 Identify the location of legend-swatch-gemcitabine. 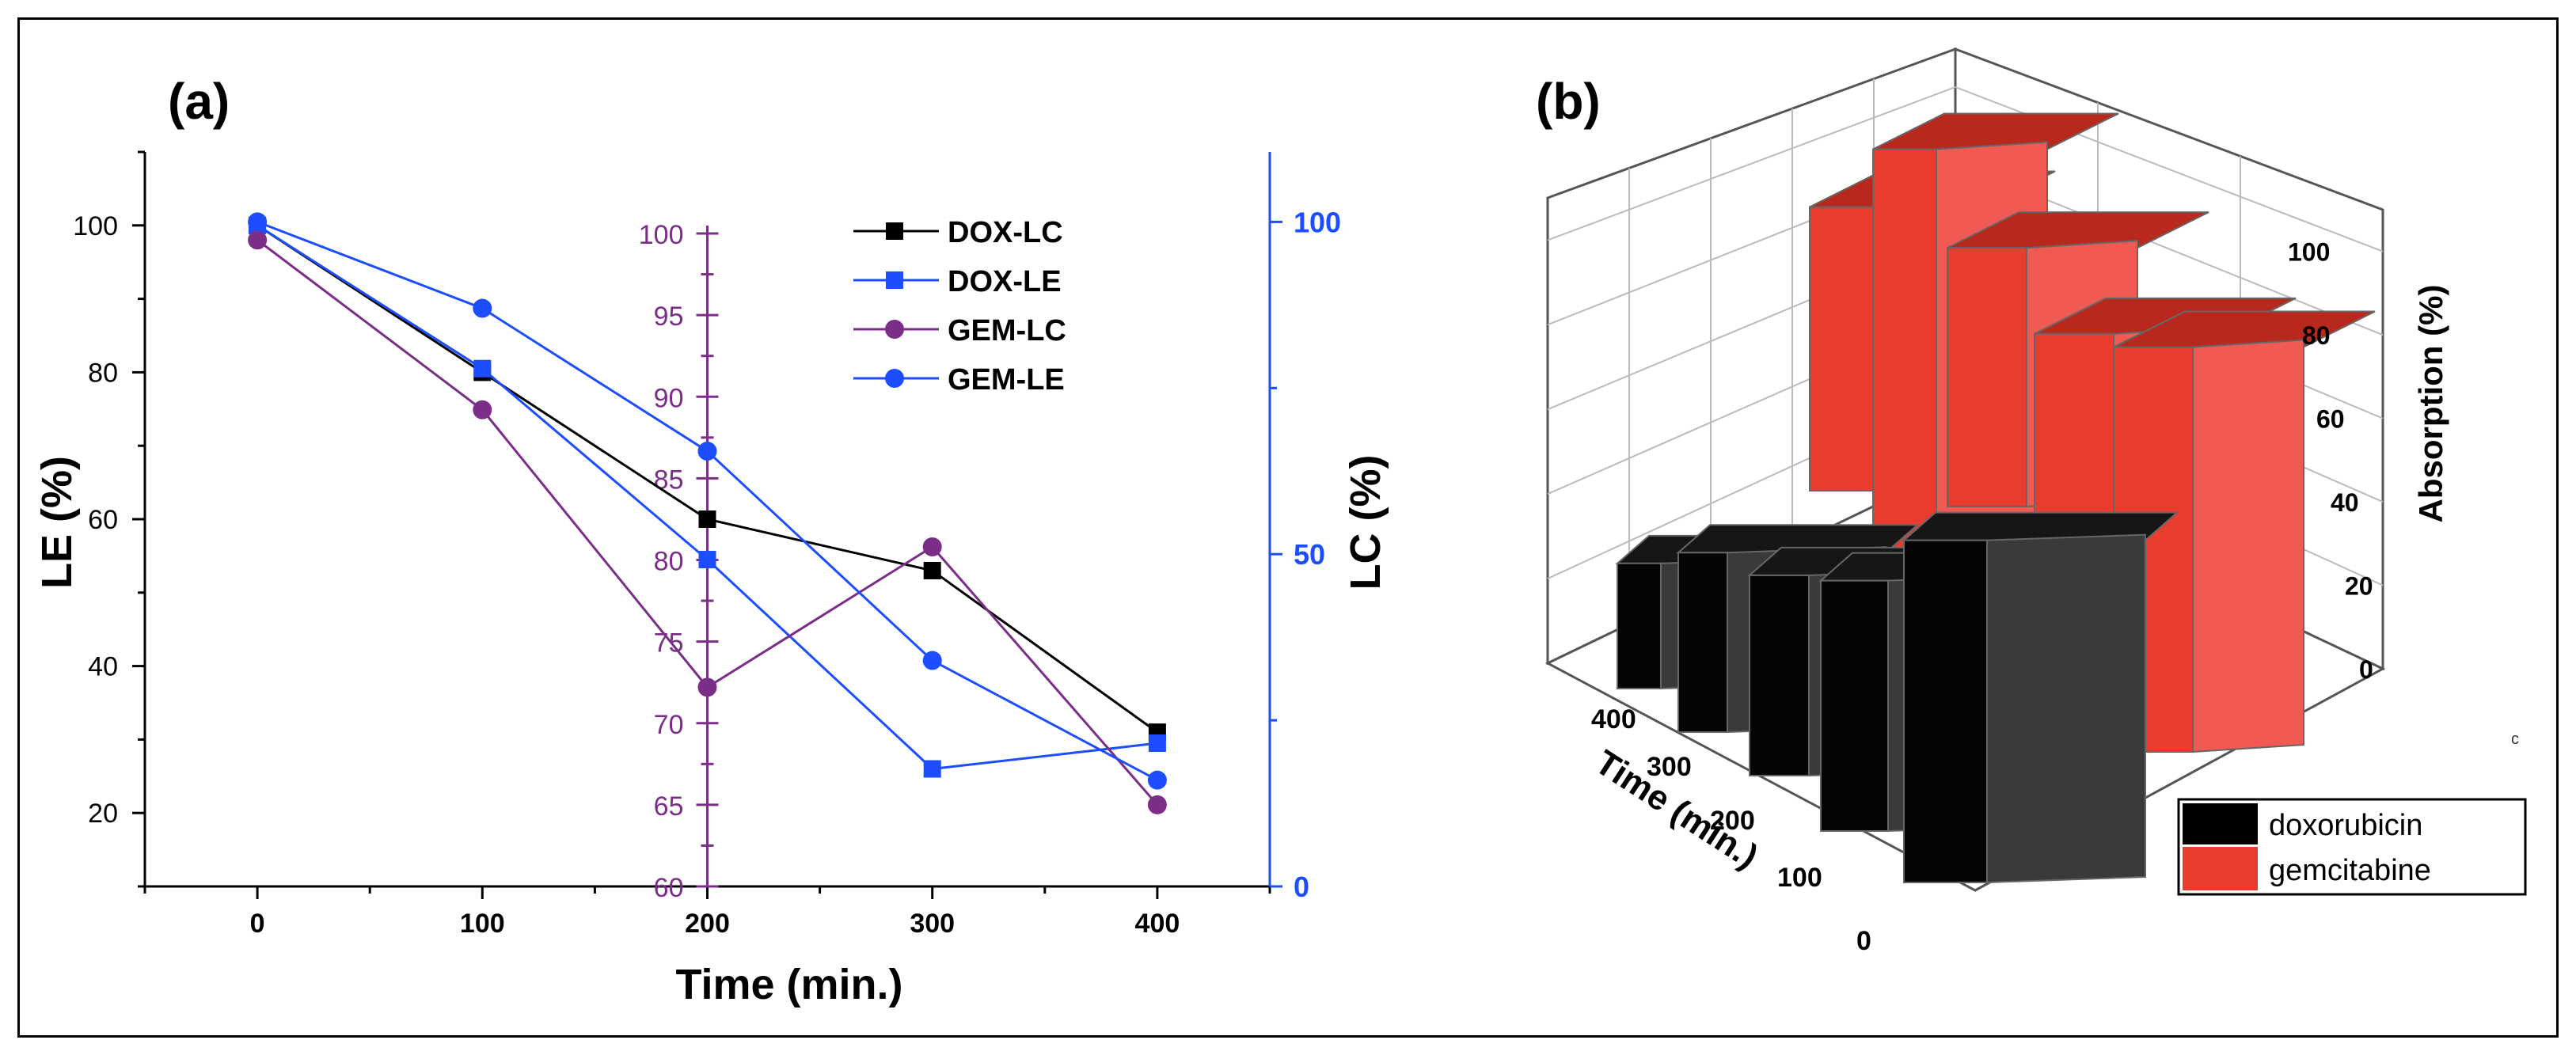
(2220, 868).